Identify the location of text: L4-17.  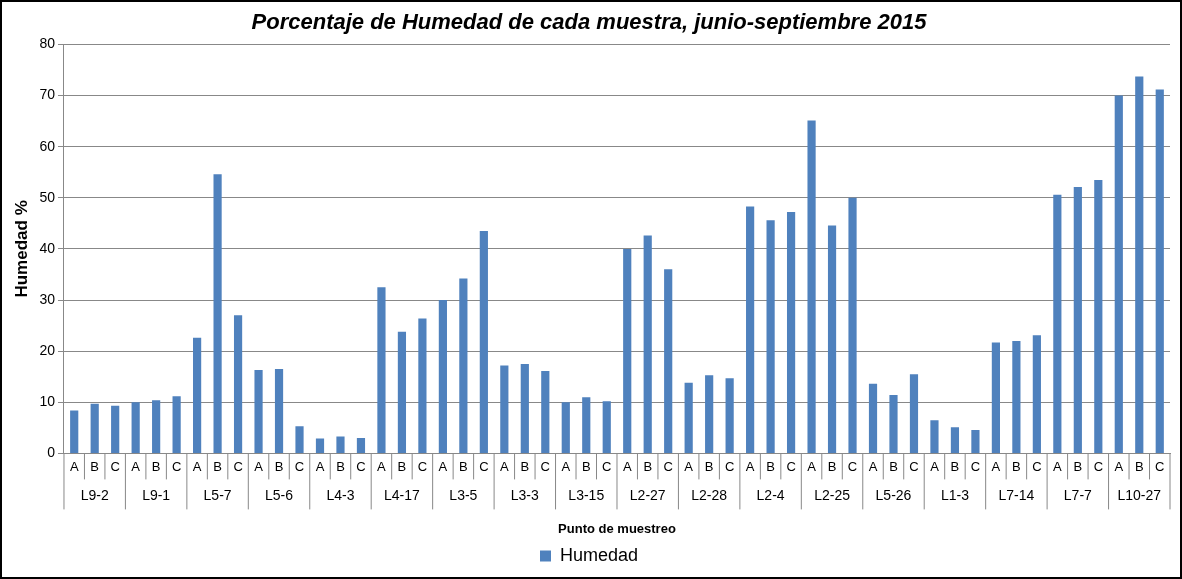
(402, 495).